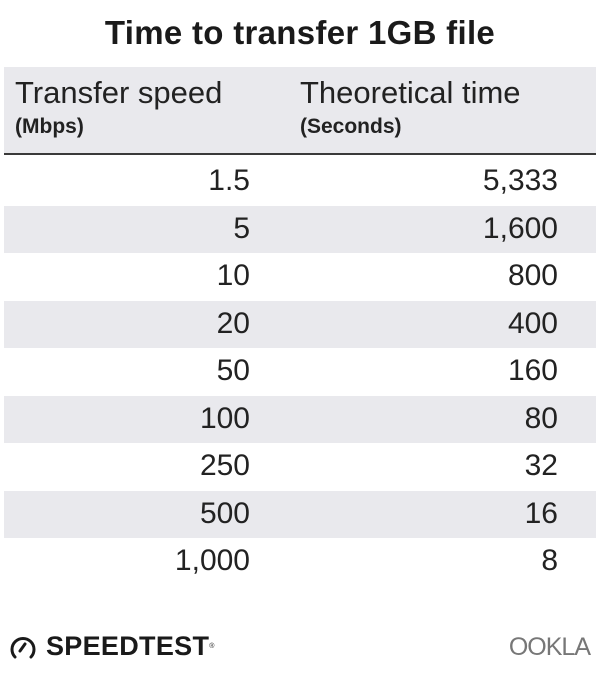  What do you see at coordinates (410, 92) in the screenshot?
I see `column-header-time: Theoretical time` at bounding box center [410, 92].